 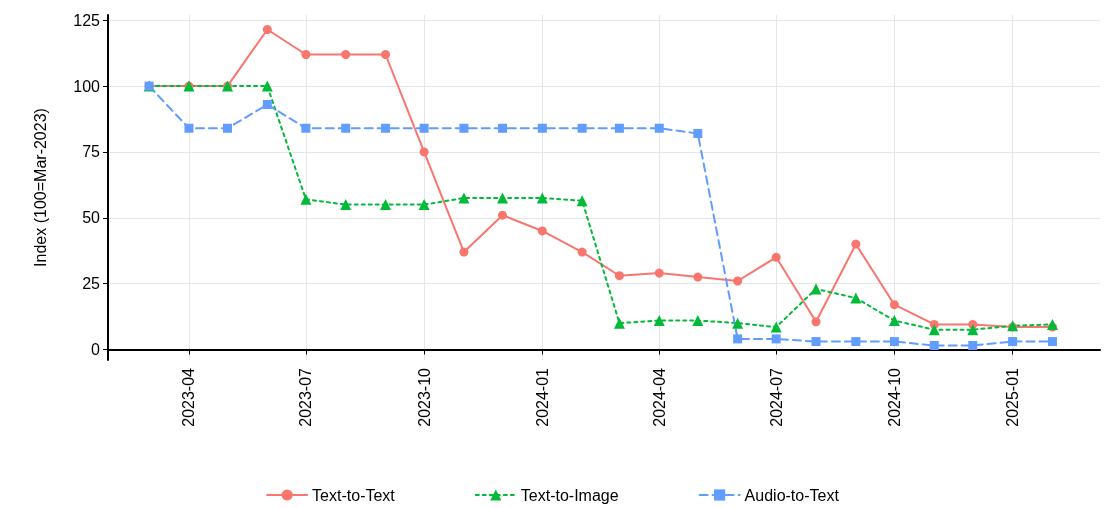 I want to click on y-tick-label: 0, so click(x=96, y=349).